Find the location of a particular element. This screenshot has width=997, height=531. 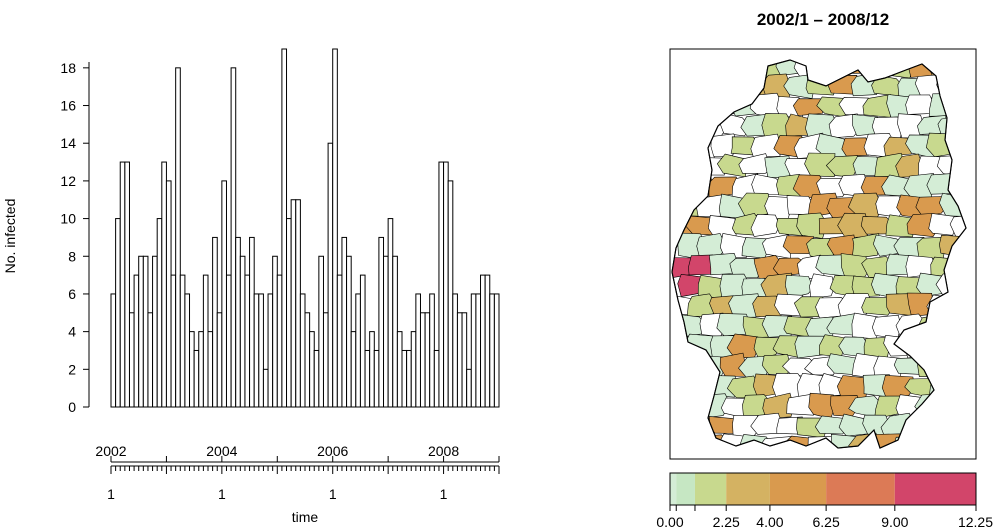

y-axis-label: No. infected is located at coordinates (10, 236).